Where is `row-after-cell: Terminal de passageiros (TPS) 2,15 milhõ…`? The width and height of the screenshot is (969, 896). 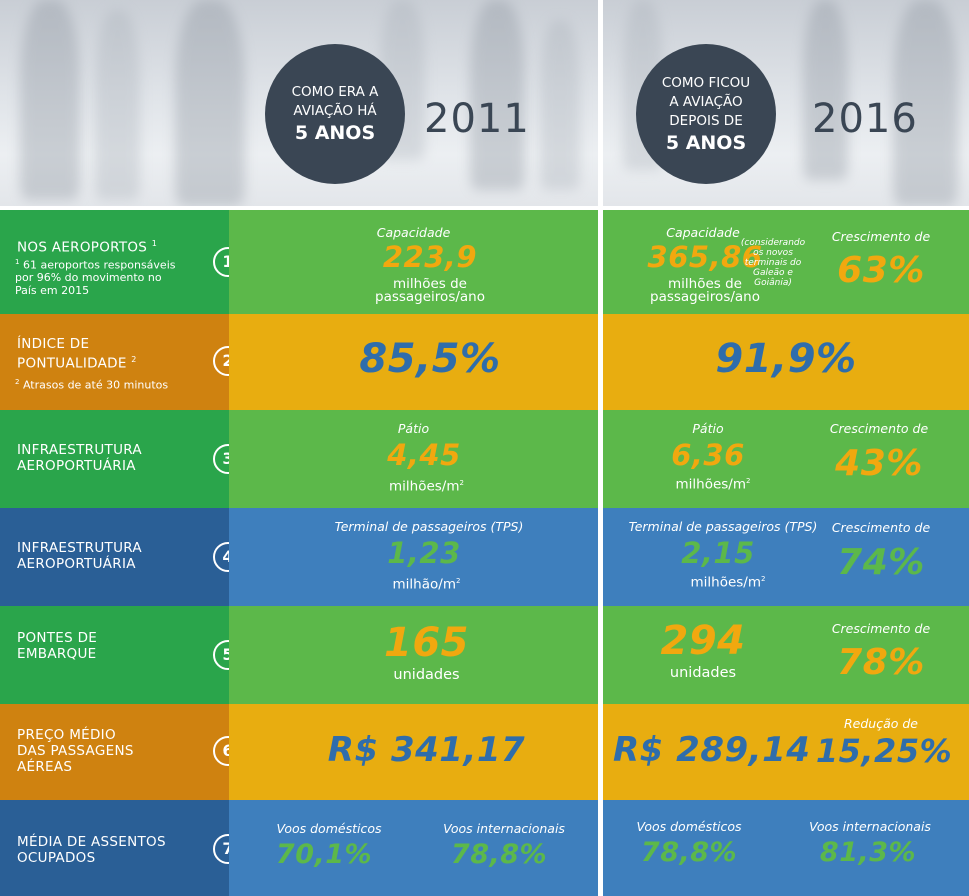 row-after-cell: Terminal de passageiros (TPS) 2,15 milhõ… is located at coordinates (786, 557).